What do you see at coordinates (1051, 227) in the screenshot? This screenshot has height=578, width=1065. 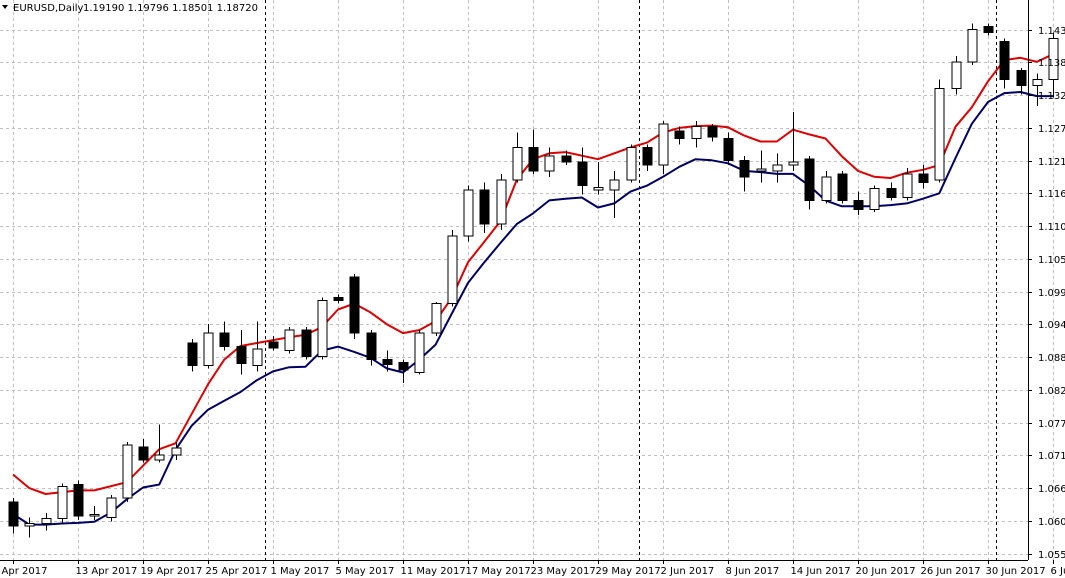 I see `price-tick-label: 1.1106` at bounding box center [1051, 227].